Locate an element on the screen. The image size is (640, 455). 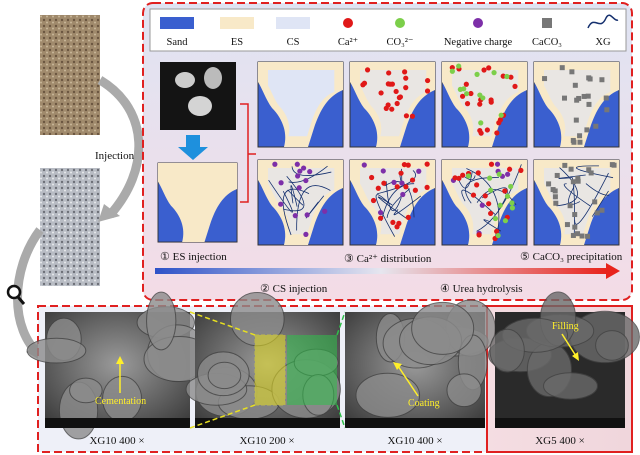
sand-column is located at coordinates (70, 75).